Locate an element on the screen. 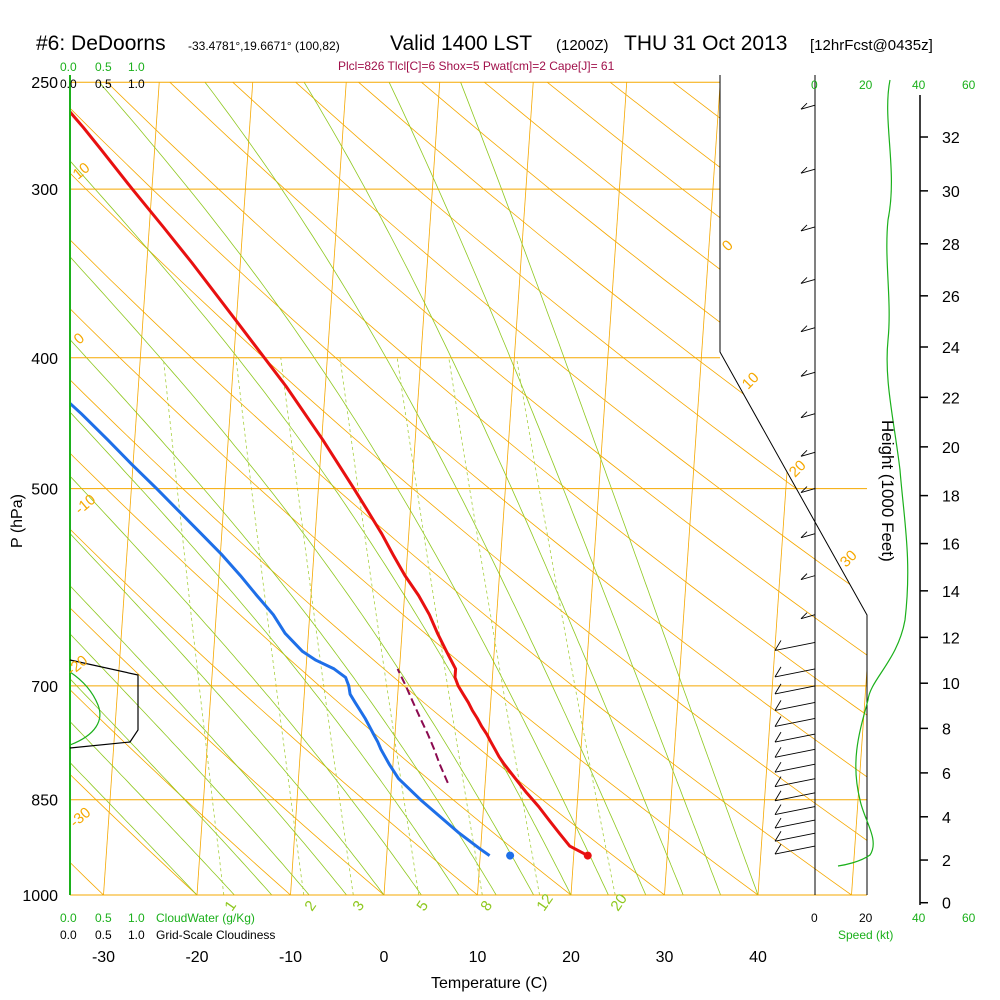 Image resolution: width=1000 pixels, height=1000 pixels. station-title: #6: DeDoorns is located at coordinates (101, 43).